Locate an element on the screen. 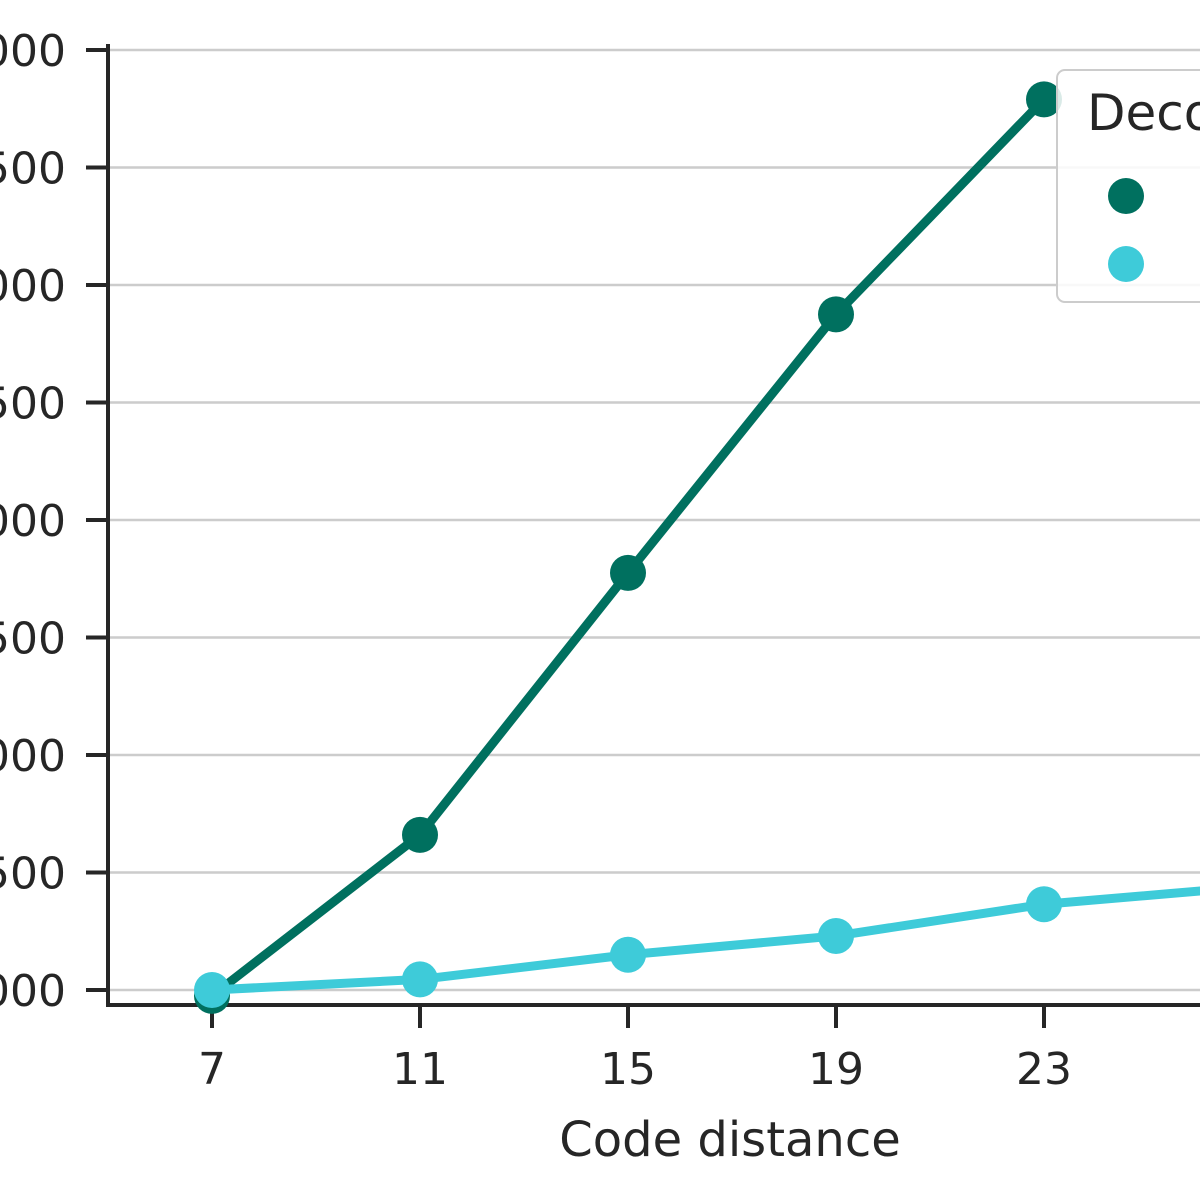  x-axis-label: Code distance is located at coordinates (730, 1140).